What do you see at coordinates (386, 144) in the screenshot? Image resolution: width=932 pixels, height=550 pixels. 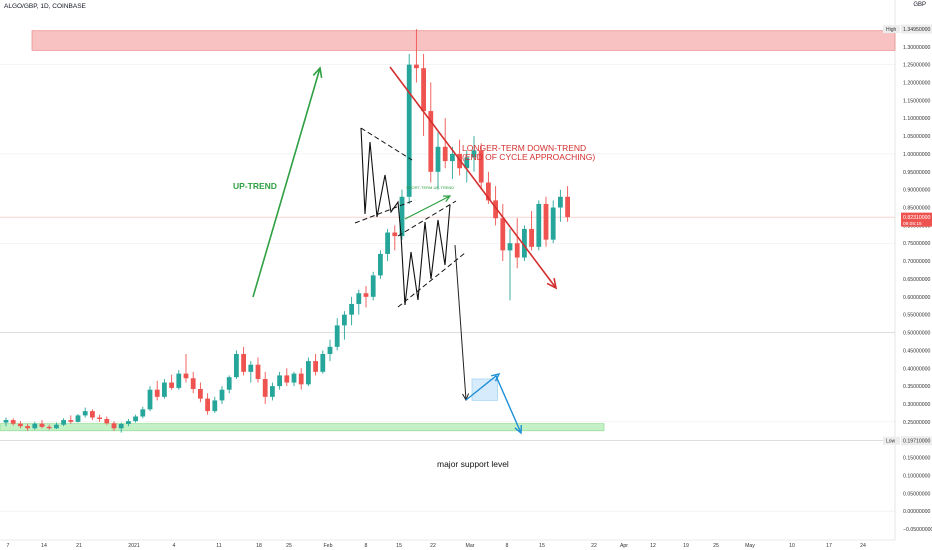 I see `triangle-upper` at bounding box center [386, 144].